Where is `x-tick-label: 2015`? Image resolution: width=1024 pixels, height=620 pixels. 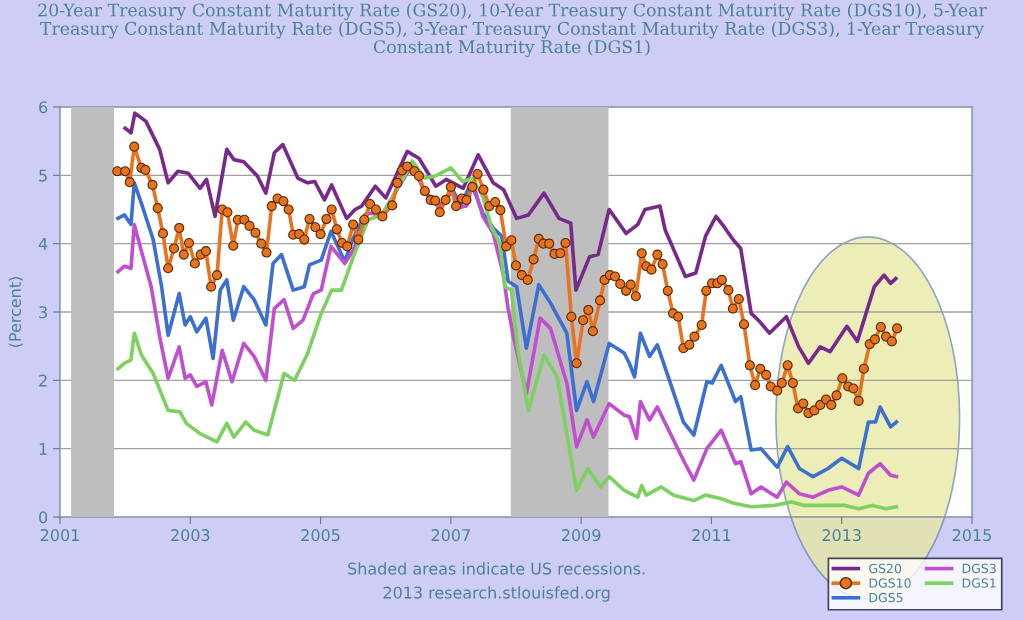
x-tick-label: 2015 is located at coordinates (971, 535).